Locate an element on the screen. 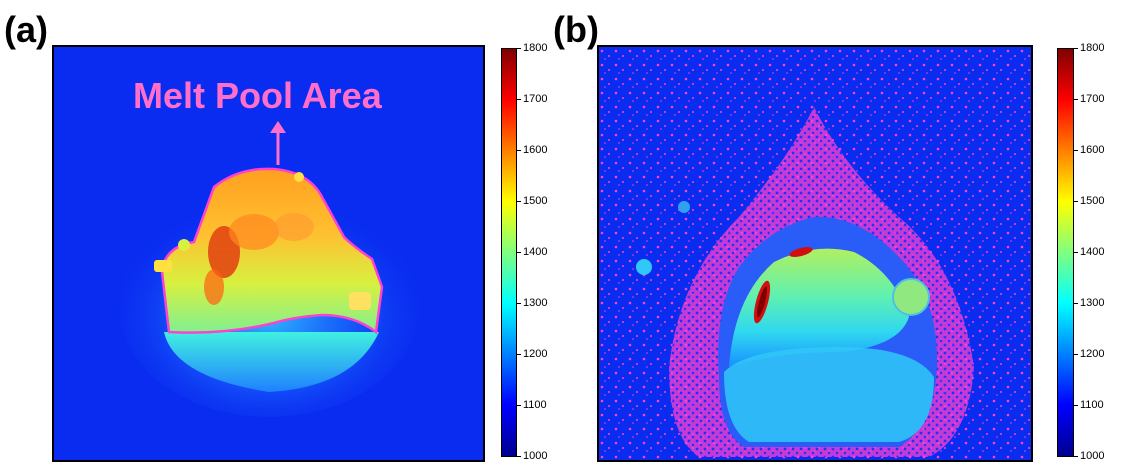 The image size is (1122, 475). colorbar-b-tick: 1700 is located at coordinates (1092, 99).